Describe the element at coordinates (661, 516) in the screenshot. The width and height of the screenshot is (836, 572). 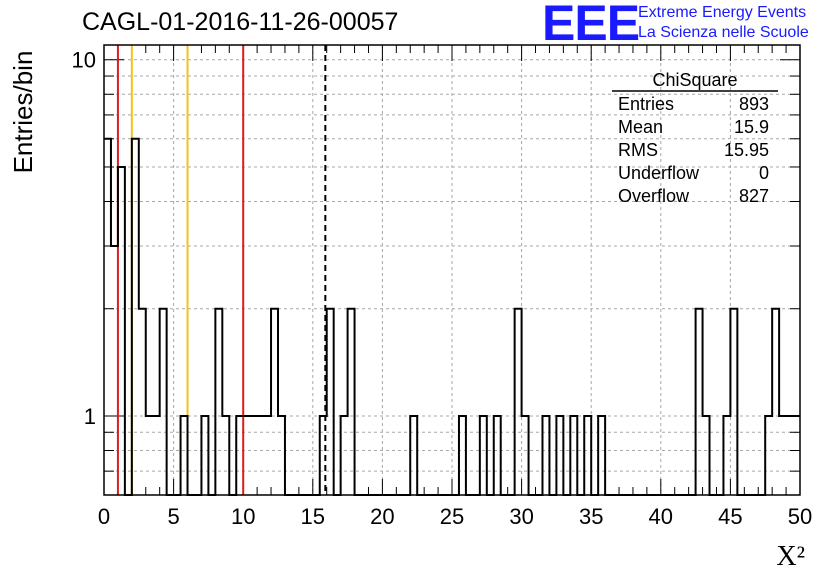
I see `x-tick-label: 40` at that location.